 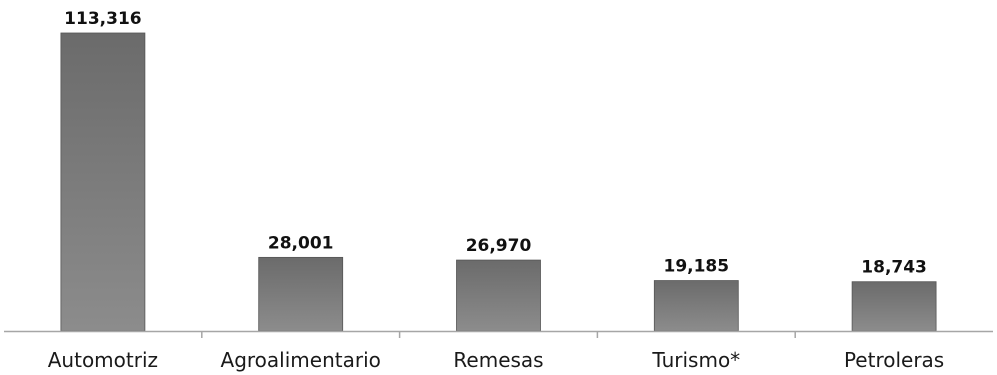 I want to click on data-label: 113,316, so click(x=102, y=19).